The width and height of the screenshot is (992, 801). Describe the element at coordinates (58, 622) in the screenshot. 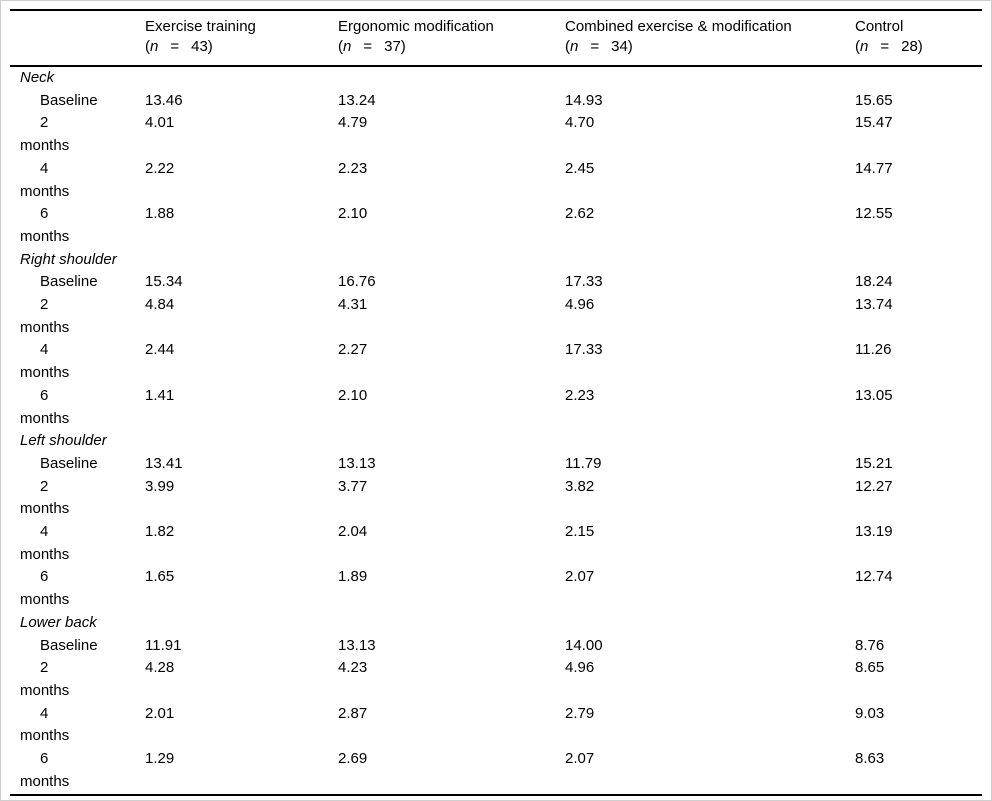

I see `section-name: Lower back` at that location.